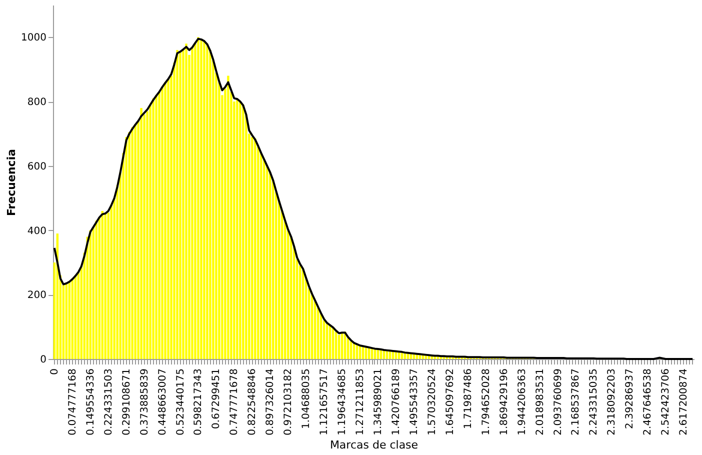 Image resolution: width=702 pixels, height=455 pixels. I want to click on x-tick-label: 0.523440175, so click(180, 402).